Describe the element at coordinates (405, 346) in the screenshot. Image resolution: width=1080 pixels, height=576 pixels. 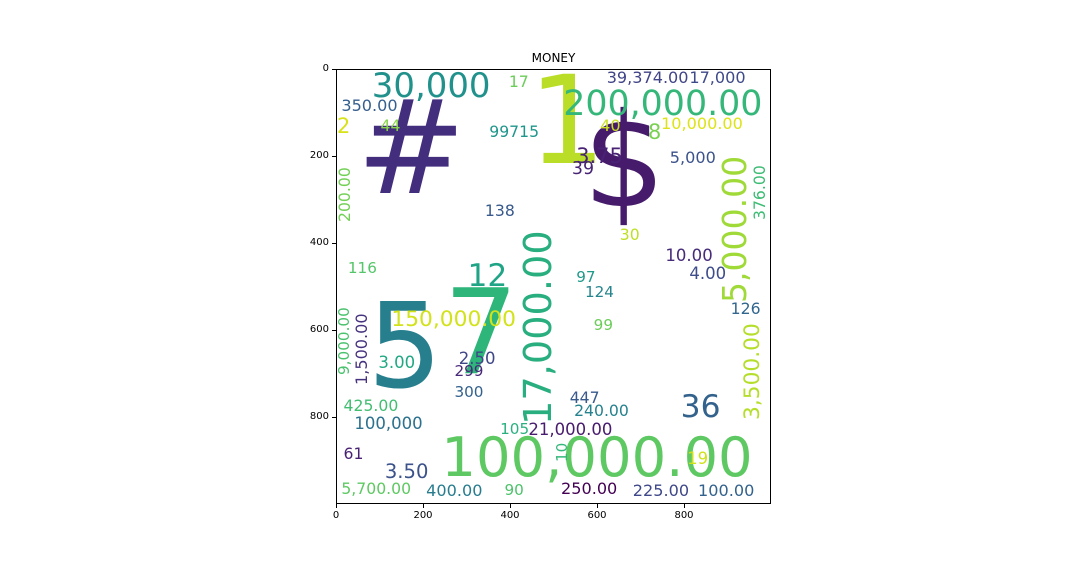
I see `word-2: 5` at that location.